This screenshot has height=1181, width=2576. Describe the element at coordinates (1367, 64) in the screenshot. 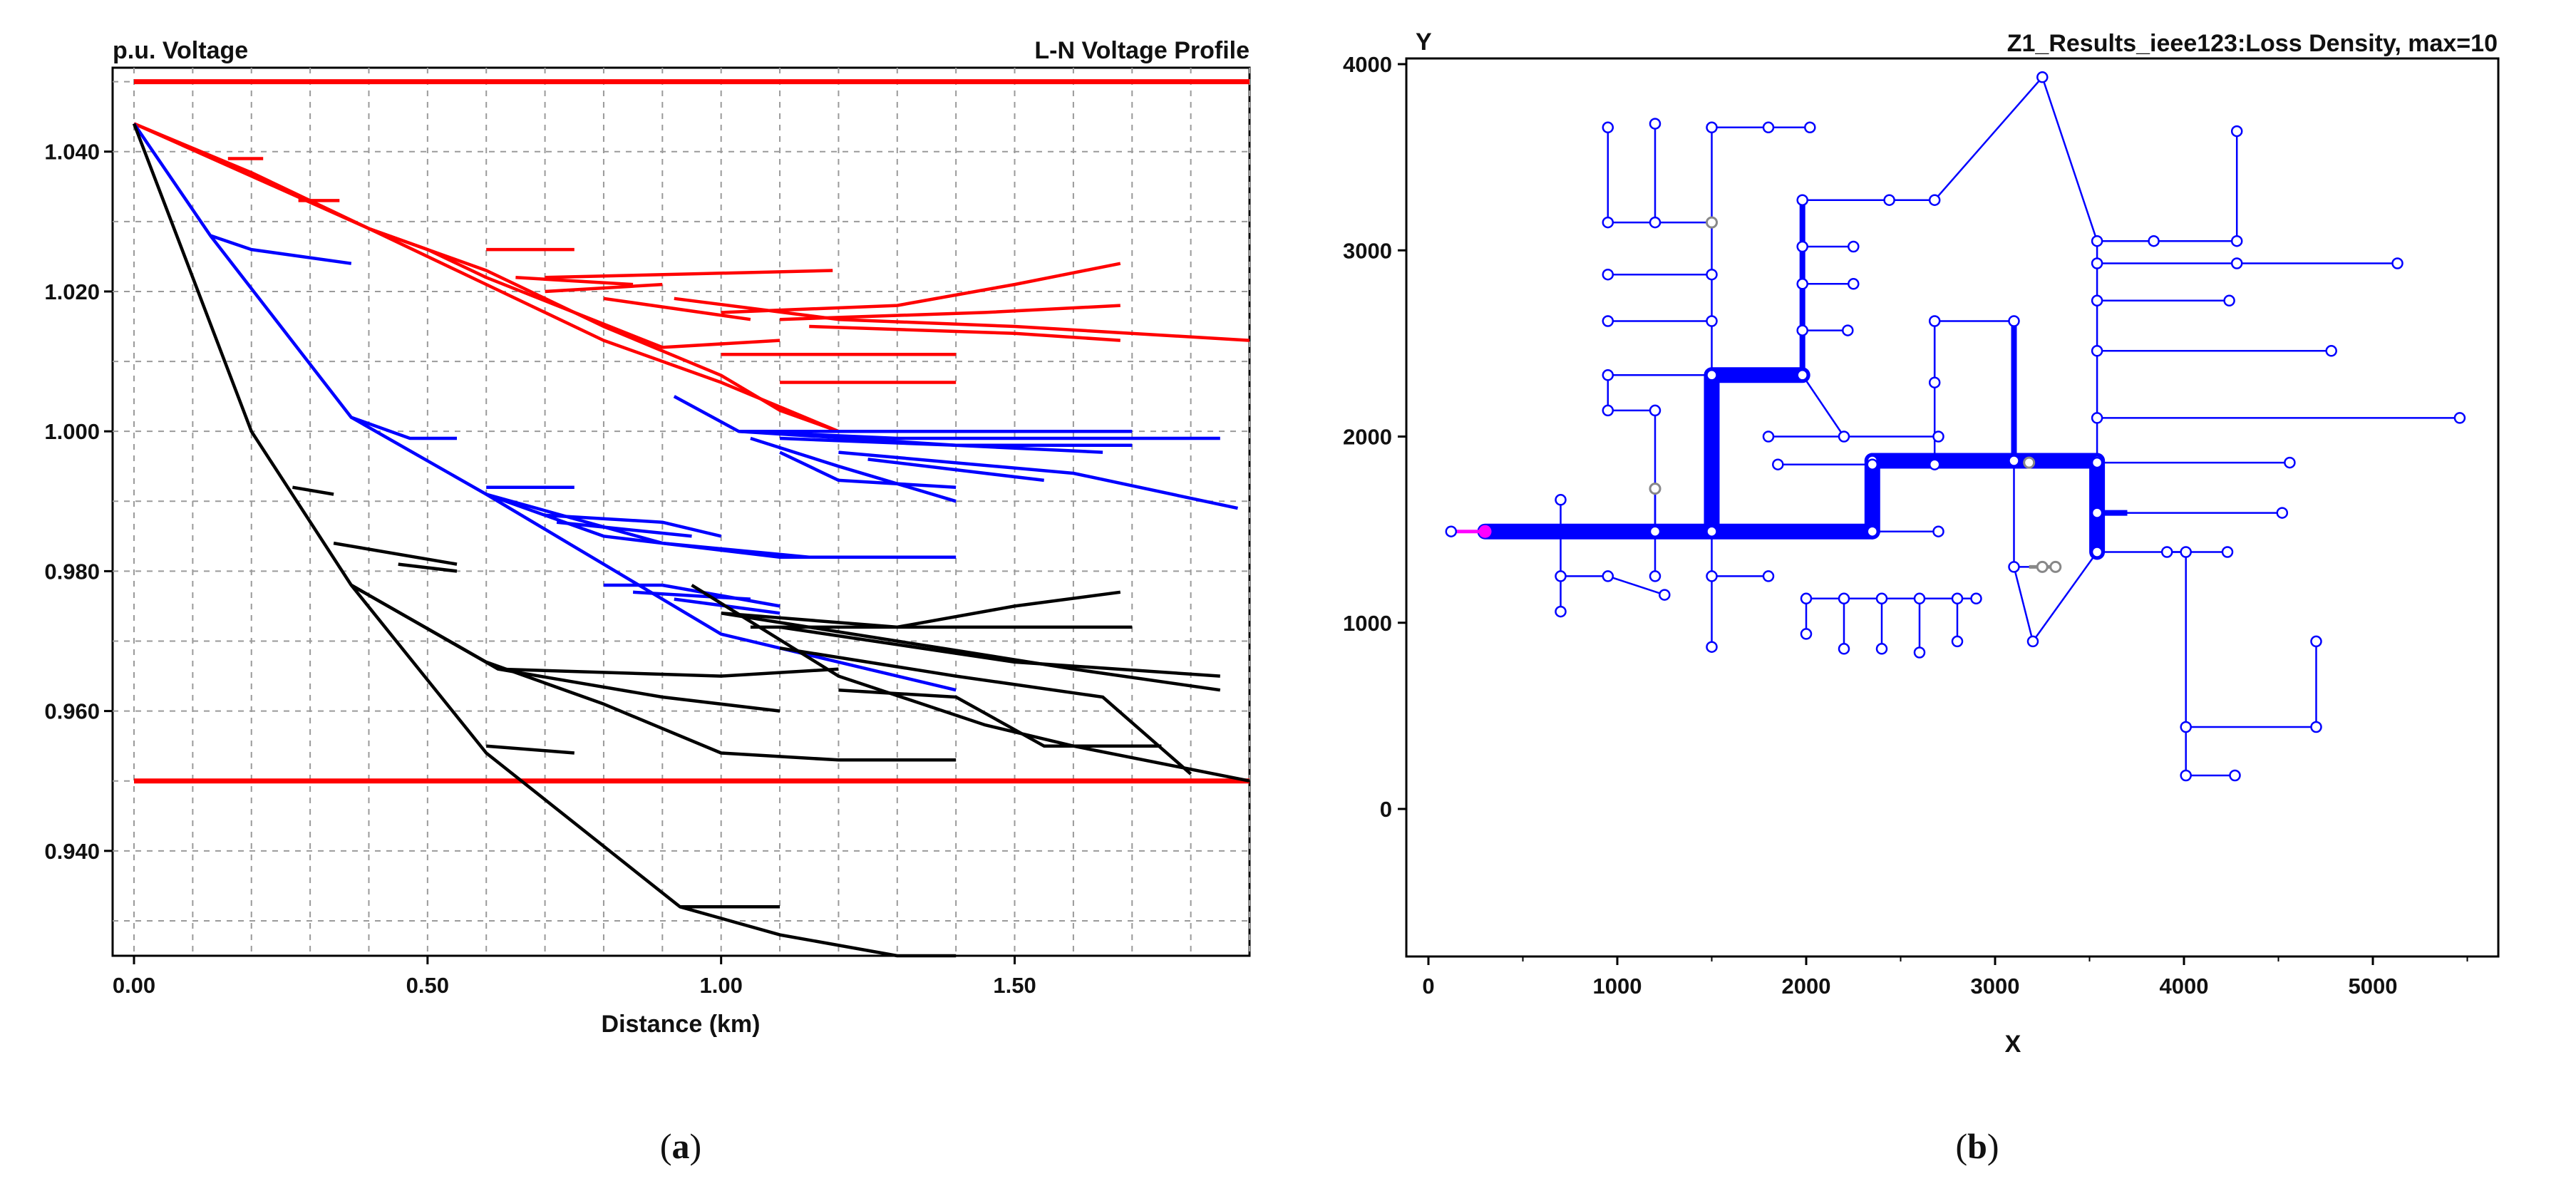

I see `y-tick-label: 4000` at that location.